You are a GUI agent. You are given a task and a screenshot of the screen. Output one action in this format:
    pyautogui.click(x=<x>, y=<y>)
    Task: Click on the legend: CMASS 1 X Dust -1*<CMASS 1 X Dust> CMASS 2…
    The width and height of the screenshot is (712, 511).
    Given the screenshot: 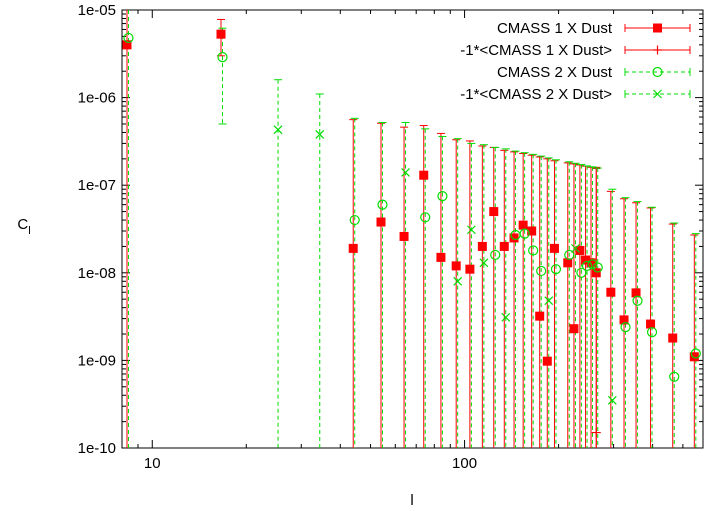 What is the action you would take?
    pyautogui.click(x=575, y=61)
    